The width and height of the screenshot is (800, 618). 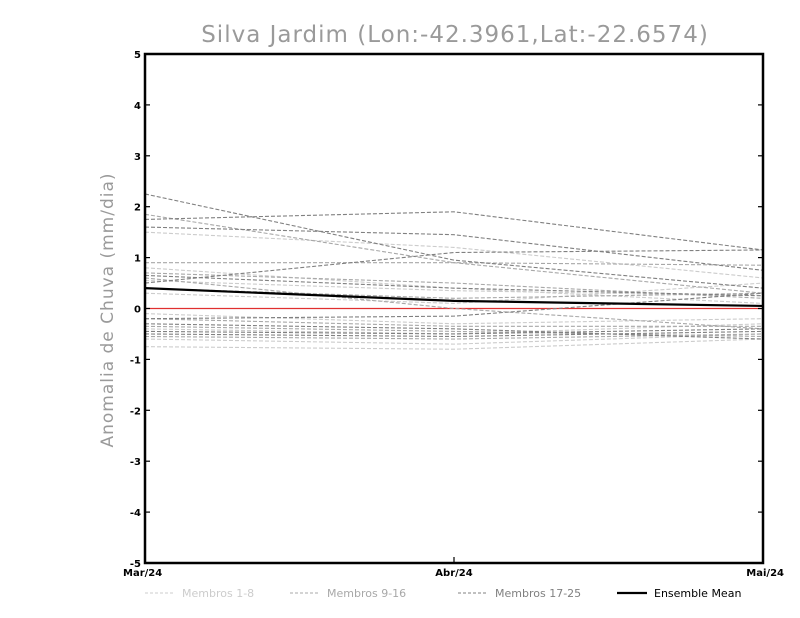 I want to click on legend-label: Ensemble Mean, so click(x=697, y=593).